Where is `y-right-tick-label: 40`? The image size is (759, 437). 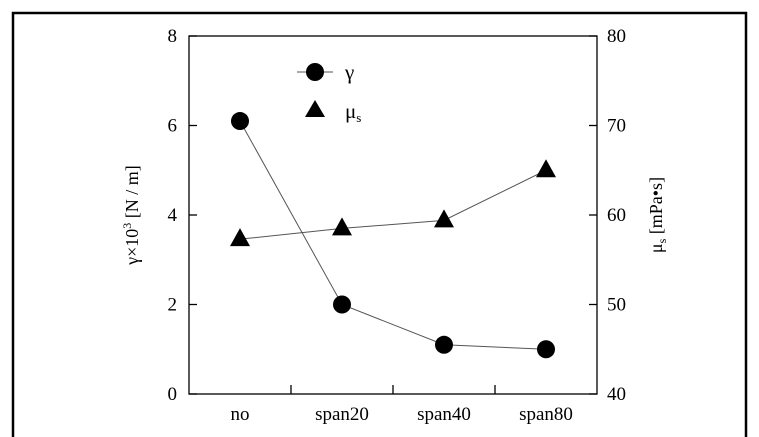 y-right-tick-label: 40 is located at coordinates (616, 394).